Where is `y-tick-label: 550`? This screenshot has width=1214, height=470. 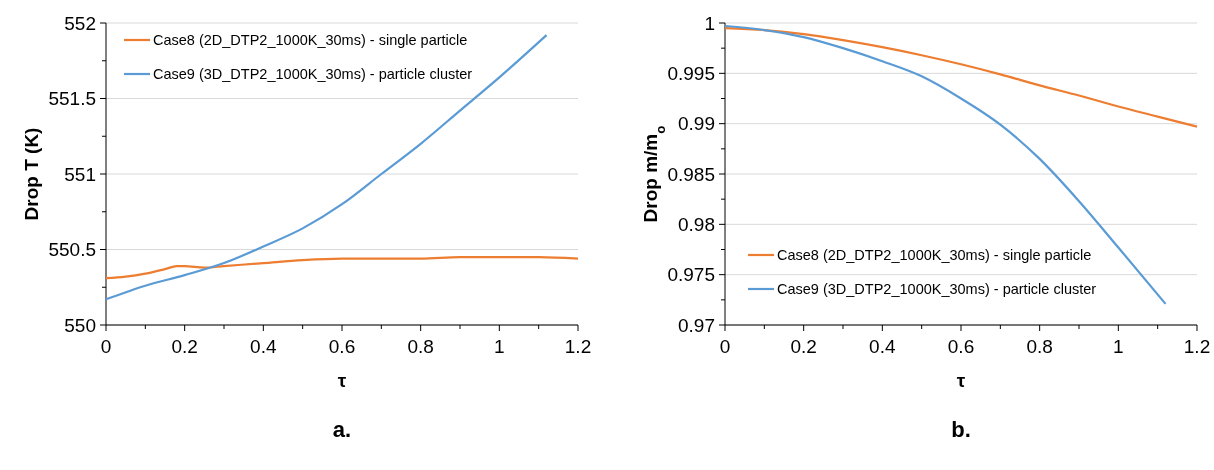
y-tick-label: 550 is located at coordinates (80, 325).